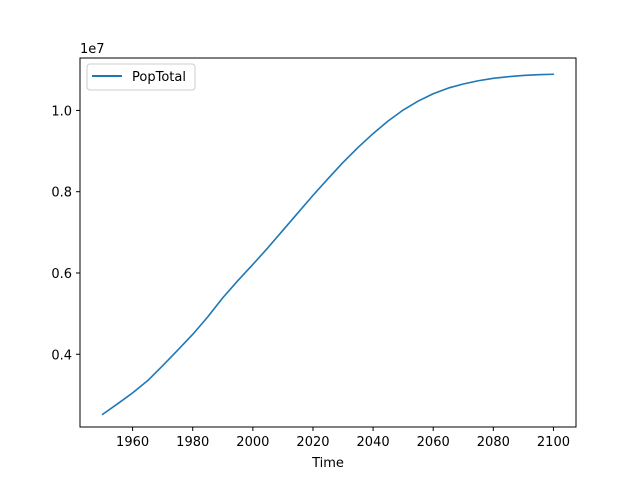 The image size is (640, 484). What do you see at coordinates (61, 111) in the screenshot?
I see `y-tick-label-1.0: 1.0` at bounding box center [61, 111].